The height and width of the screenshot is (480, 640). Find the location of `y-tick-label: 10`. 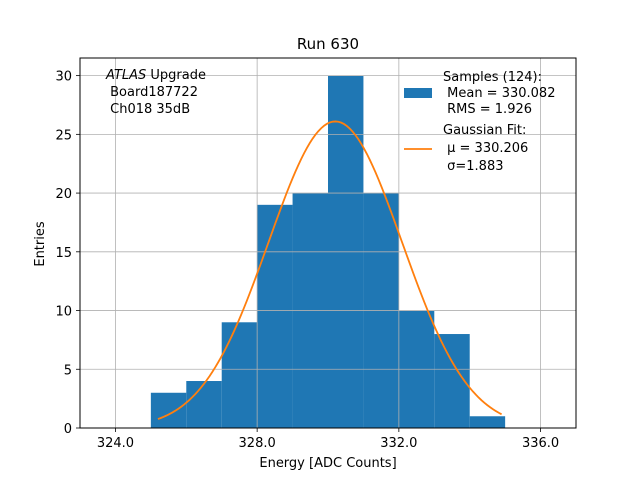

y-tick-label: 10 is located at coordinates (63, 312).